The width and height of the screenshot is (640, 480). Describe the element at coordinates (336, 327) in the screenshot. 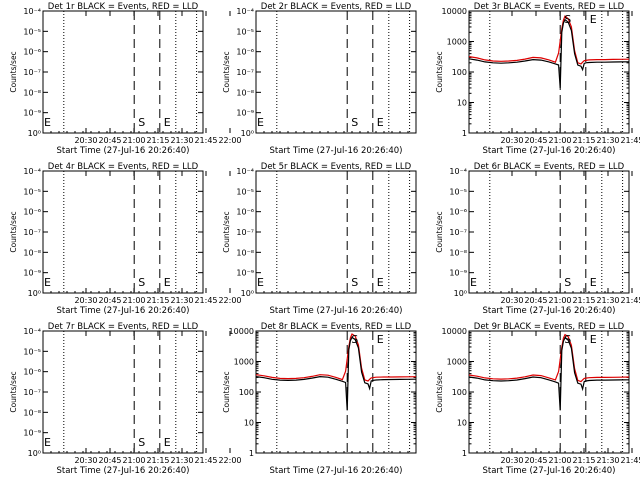

I see `panel-title: Det 8r BLACK = Events, RED = LLD` at that location.